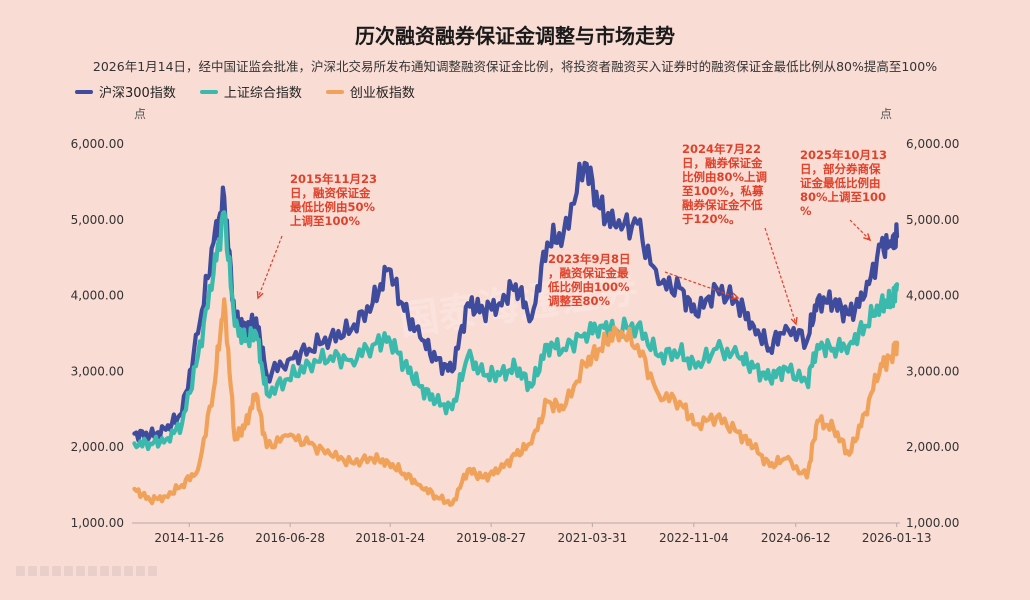 The image size is (1030, 600). I want to click on y-unit-right: 点, so click(886, 114).